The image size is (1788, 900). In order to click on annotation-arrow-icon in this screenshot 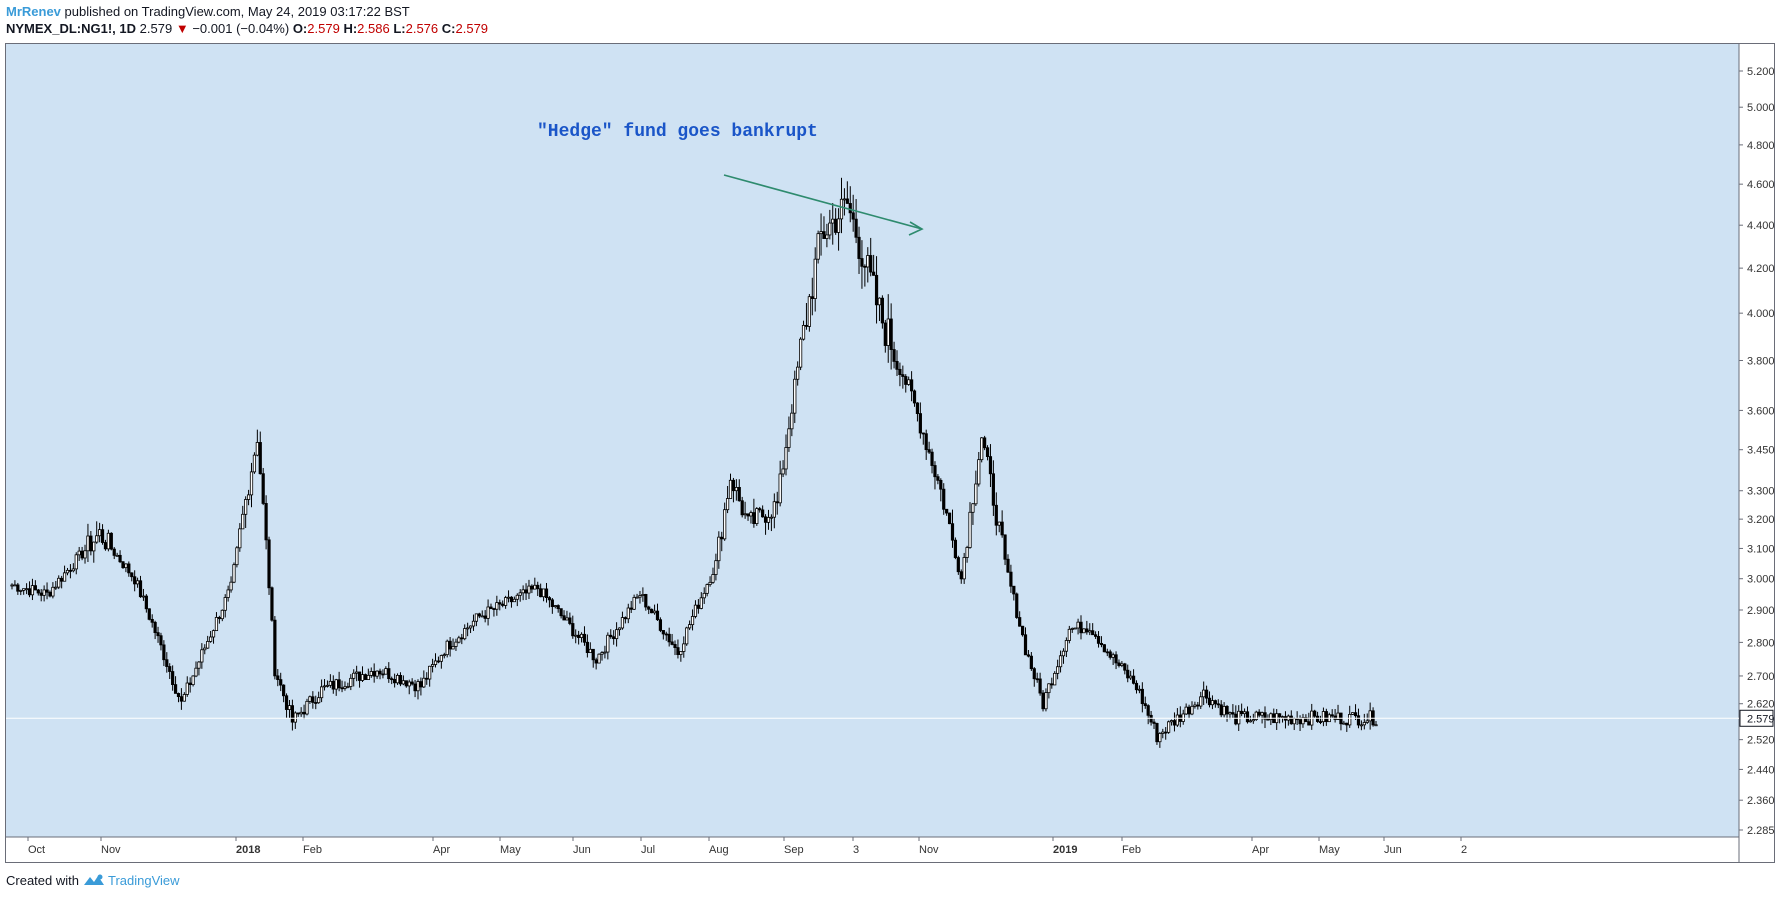, I will do `click(823, 202)`.